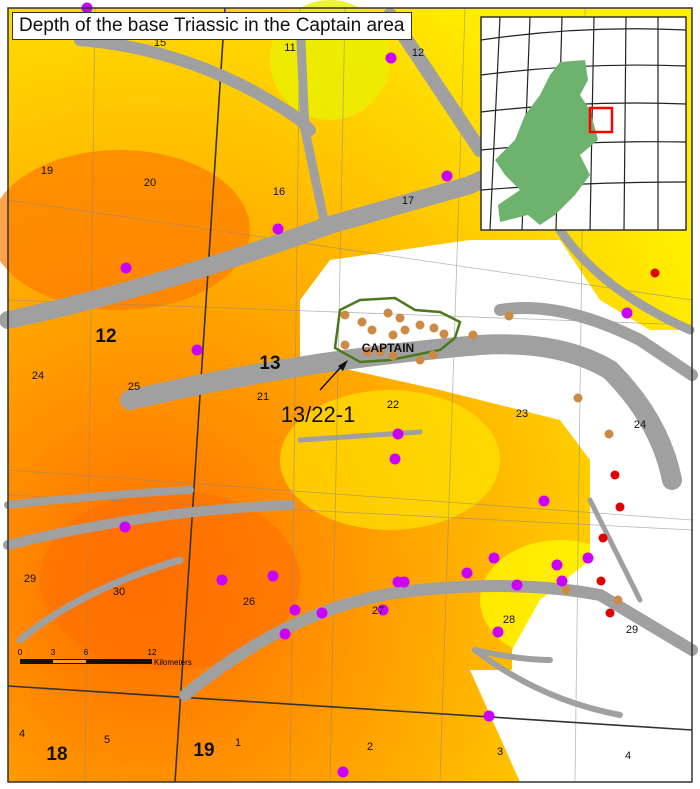 The width and height of the screenshot is (700, 789). I want to click on block-label: 27, so click(378, 611).